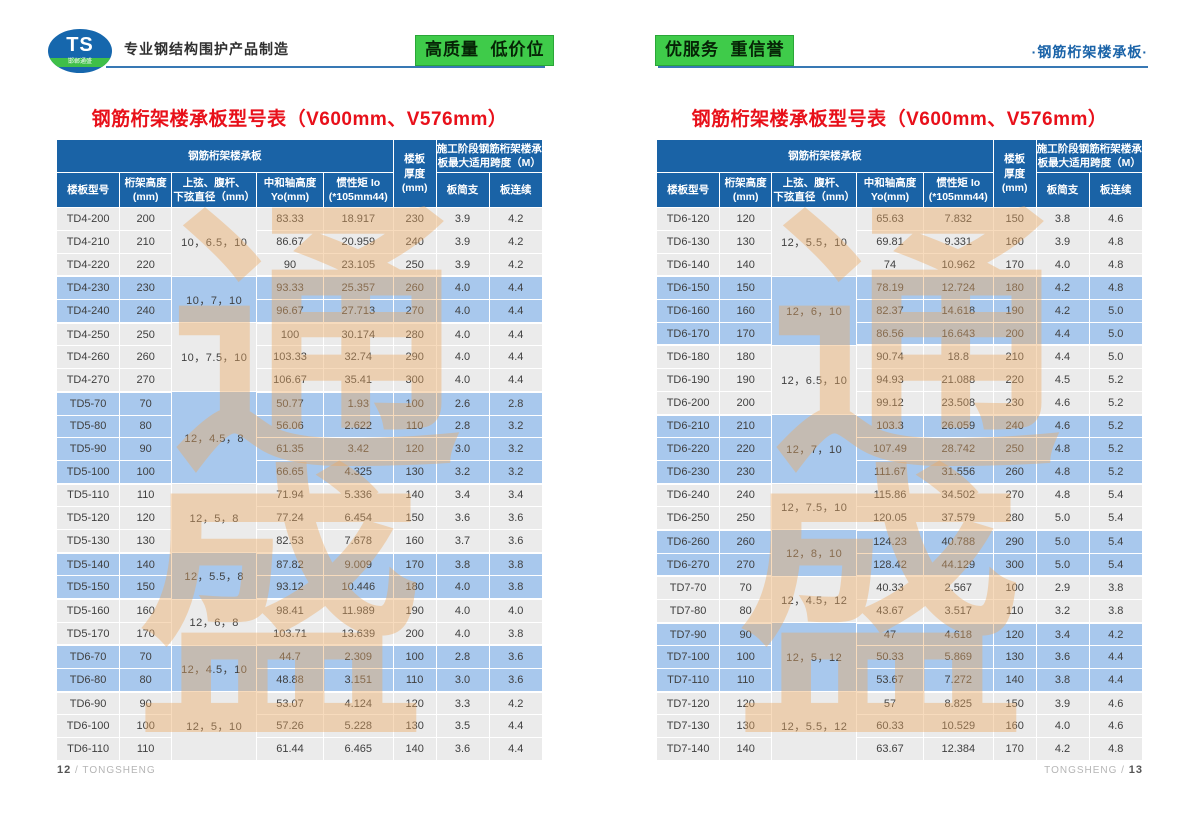 The width and height of the screenshot is (1200, 814). I want to click on cell-truss-height: 240, so click(146, 311).